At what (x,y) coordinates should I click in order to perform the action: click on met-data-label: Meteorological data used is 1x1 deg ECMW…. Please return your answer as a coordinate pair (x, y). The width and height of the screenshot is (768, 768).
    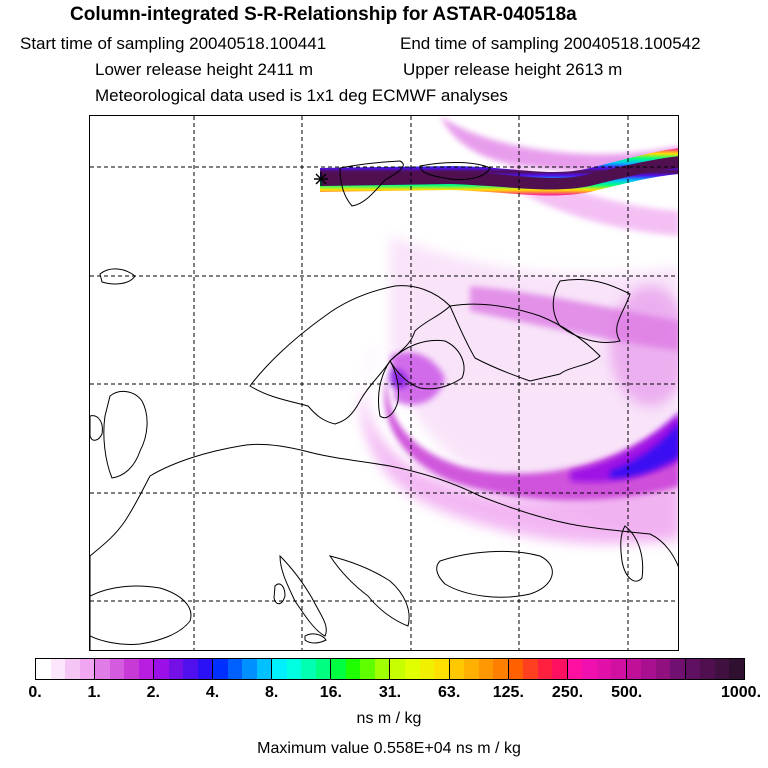
    Looking at the image, I should click on (301, 95).